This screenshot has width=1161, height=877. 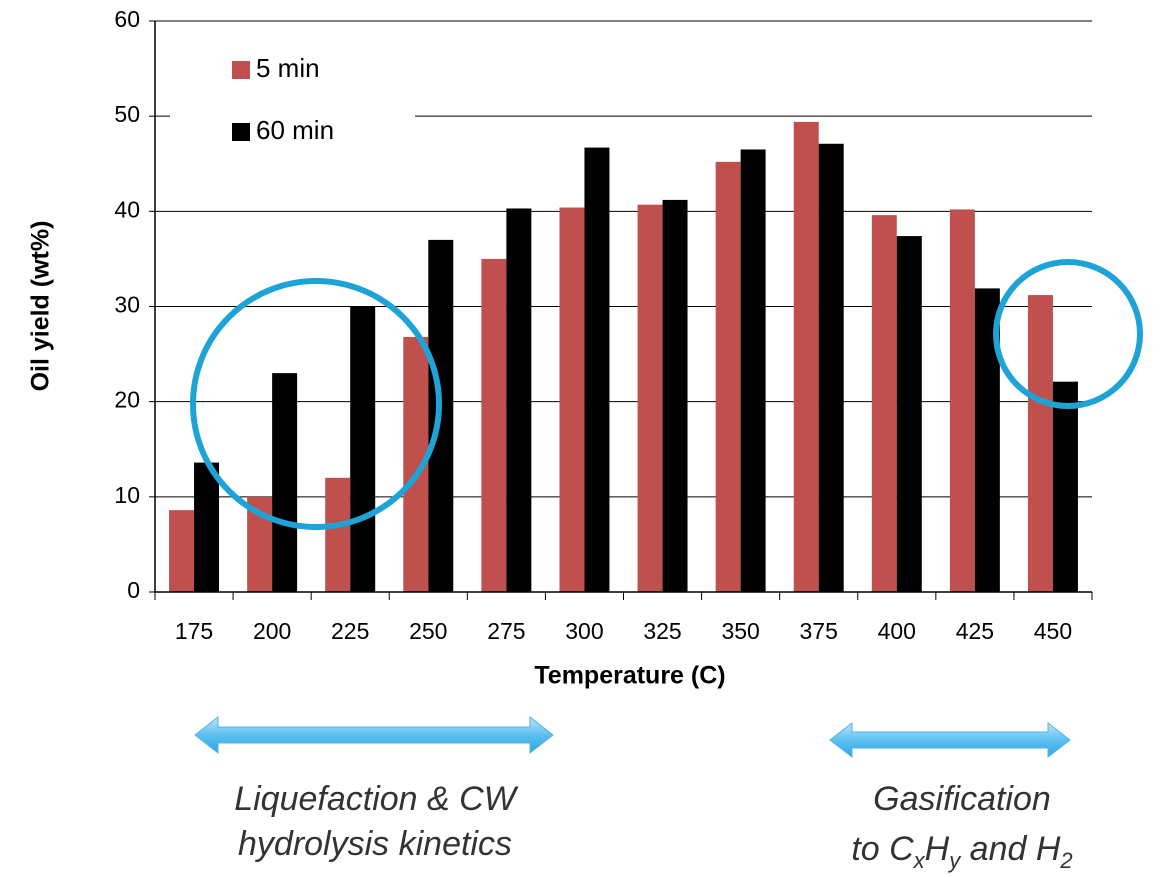 What do you see at coordinates (41, 306) in the screenshot?
I see `y-axis-title: Oil yield (wt%)` at bounding box center [41, 306].